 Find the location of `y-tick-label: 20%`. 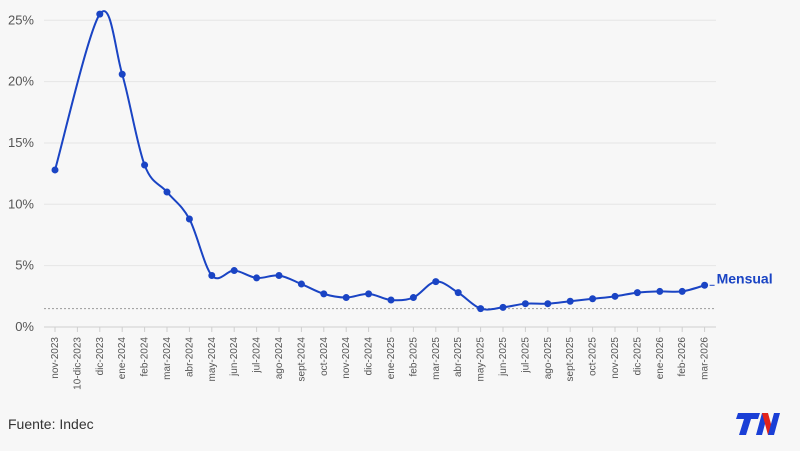

y-tick-label: 20% is located at coordinates (21, 81).